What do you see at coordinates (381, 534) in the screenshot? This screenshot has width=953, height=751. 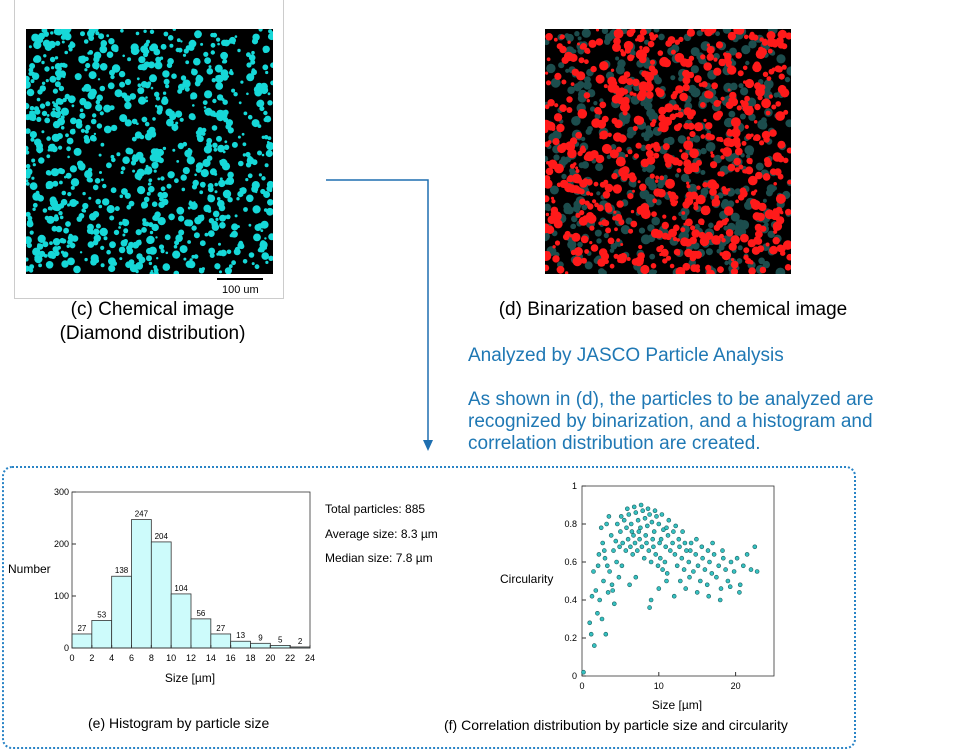 I see `stat-average: Average size: 8.3 µm` at bounding box center [381, 534].